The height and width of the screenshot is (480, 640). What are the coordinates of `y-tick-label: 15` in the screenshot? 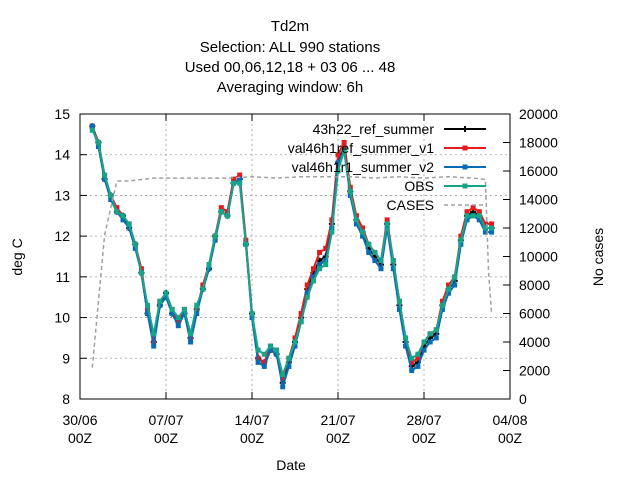 It's located at (62, 114).